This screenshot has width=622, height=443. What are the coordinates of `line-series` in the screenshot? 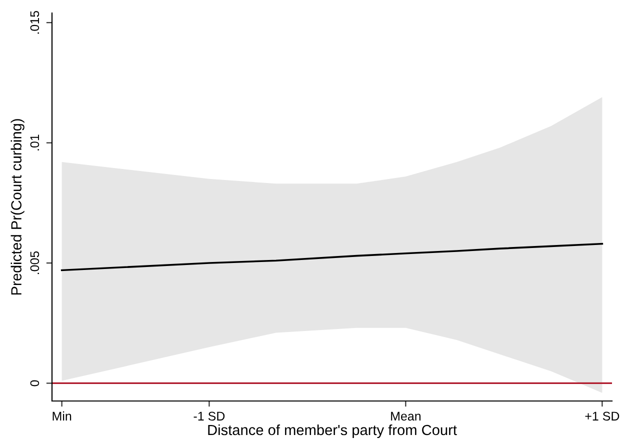 It's located at (332, 257).